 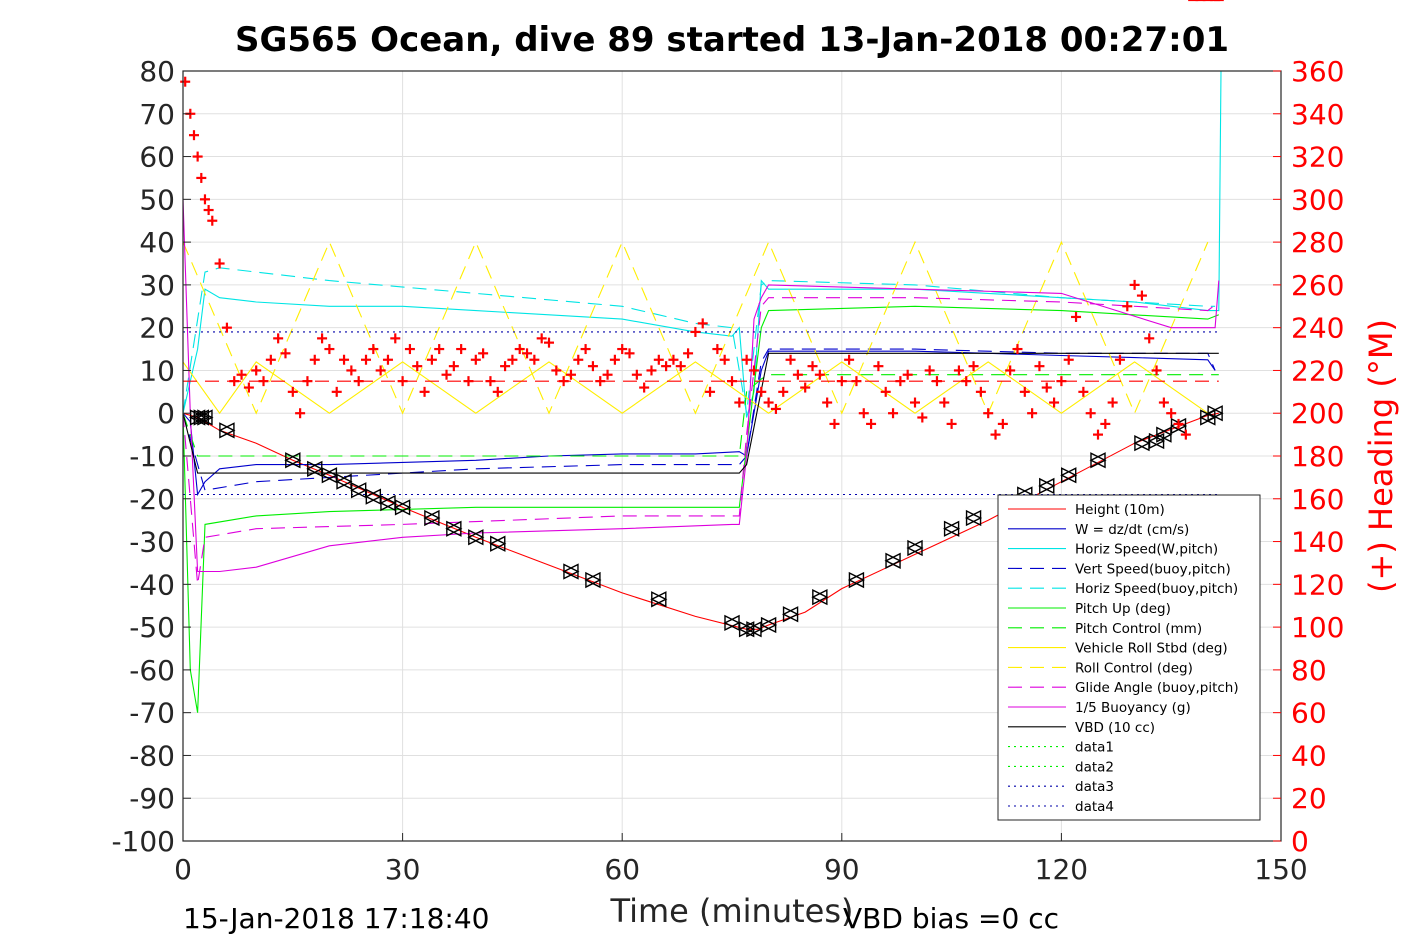 I want to click on right-tick-label-12: 120, so click(x=1317, y=584).